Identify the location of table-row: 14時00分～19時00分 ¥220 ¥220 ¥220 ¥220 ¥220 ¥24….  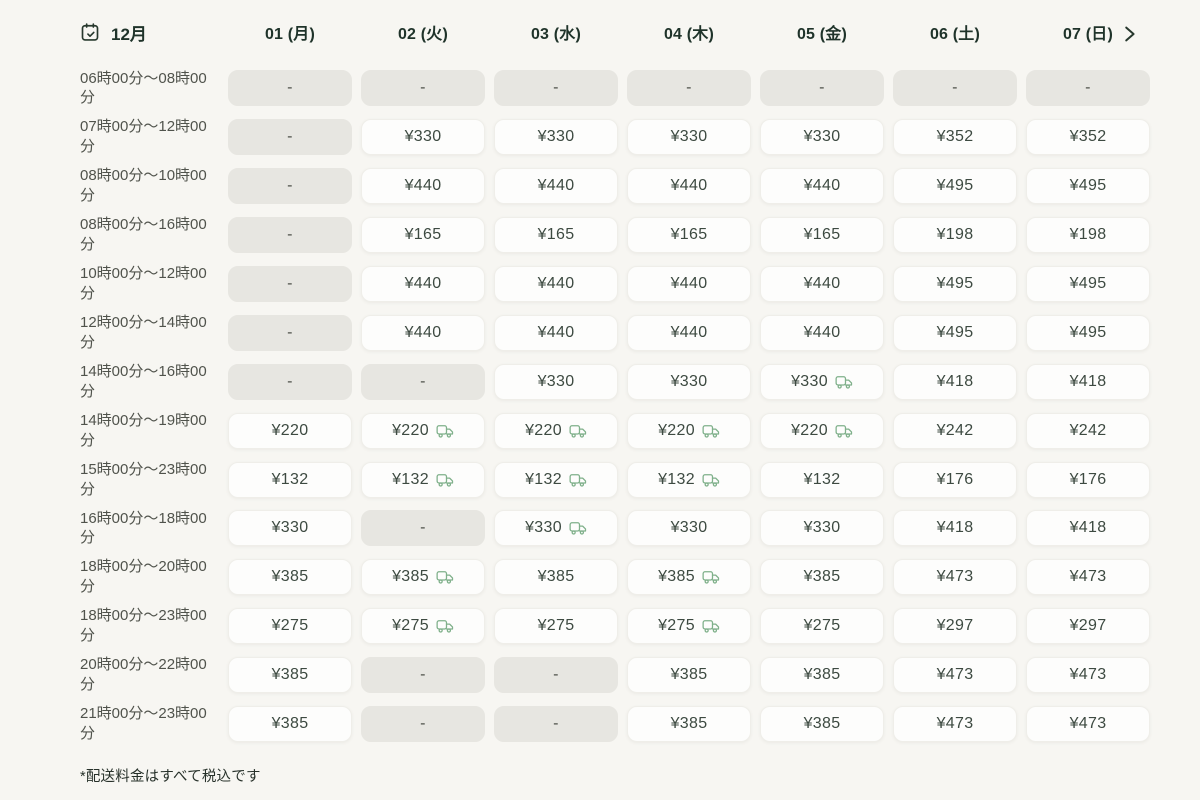
(615, 430).